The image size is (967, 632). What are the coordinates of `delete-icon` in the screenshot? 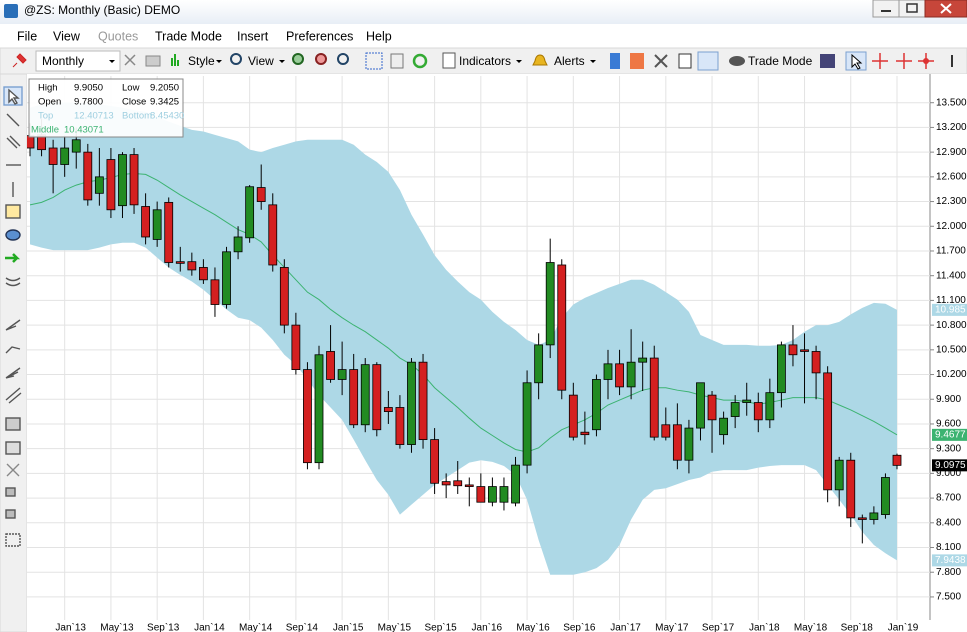 It's located at (130, 60).